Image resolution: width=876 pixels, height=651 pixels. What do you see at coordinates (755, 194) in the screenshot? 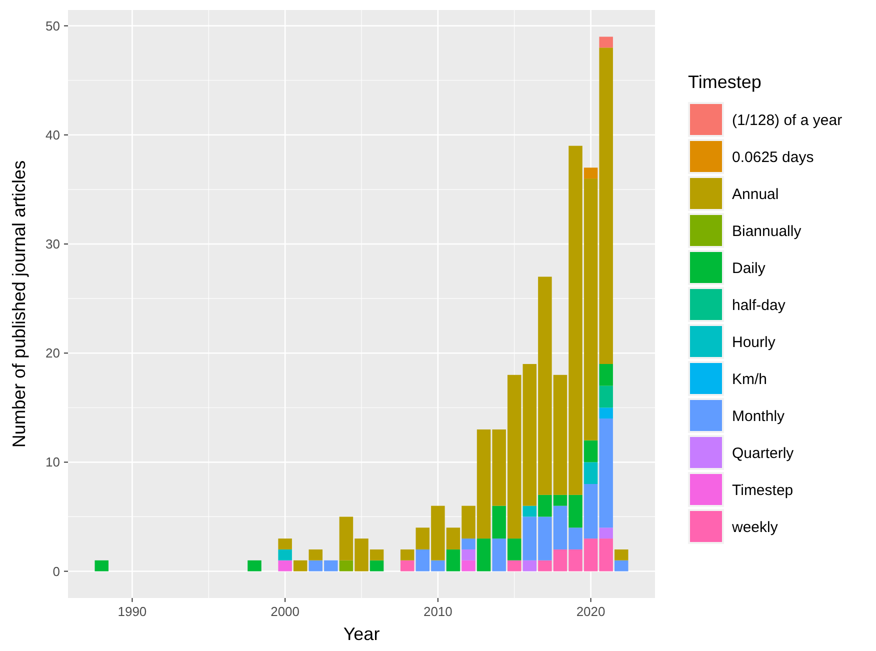
I see `legend-label: Annual` at bounding box center [755, 194].